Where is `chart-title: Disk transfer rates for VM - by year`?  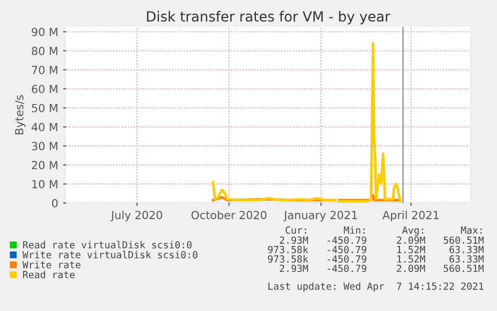 chart-title: Disk transfer rates for VM - by year is located at coordinates (268, 17).